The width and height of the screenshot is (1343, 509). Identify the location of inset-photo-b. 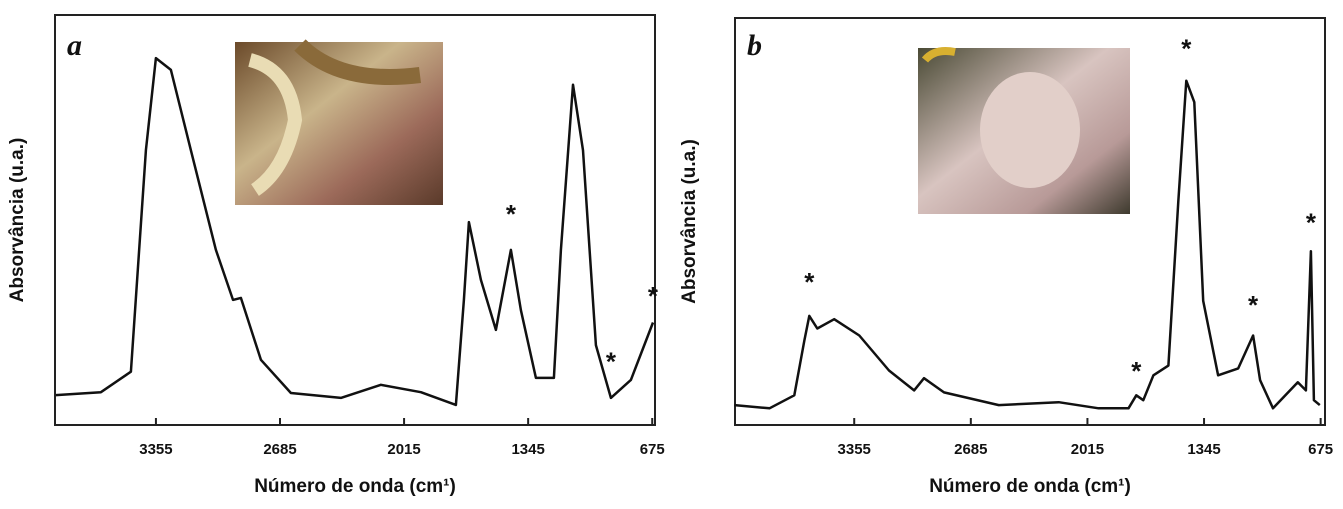
(1024, 130).